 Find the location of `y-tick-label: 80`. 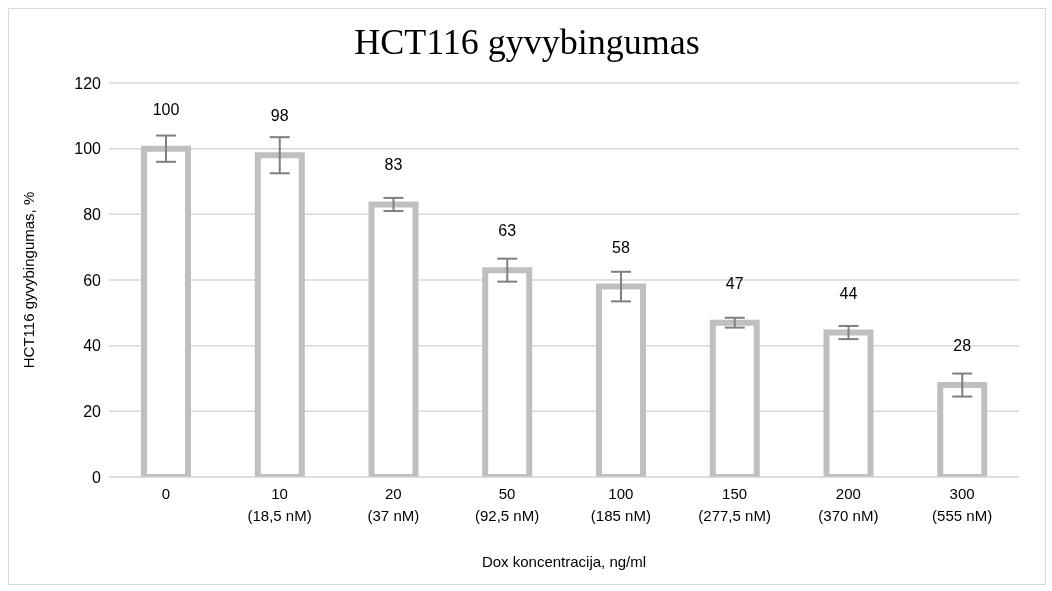

y-tick-label: 80 is located at coordinates (92, 215).